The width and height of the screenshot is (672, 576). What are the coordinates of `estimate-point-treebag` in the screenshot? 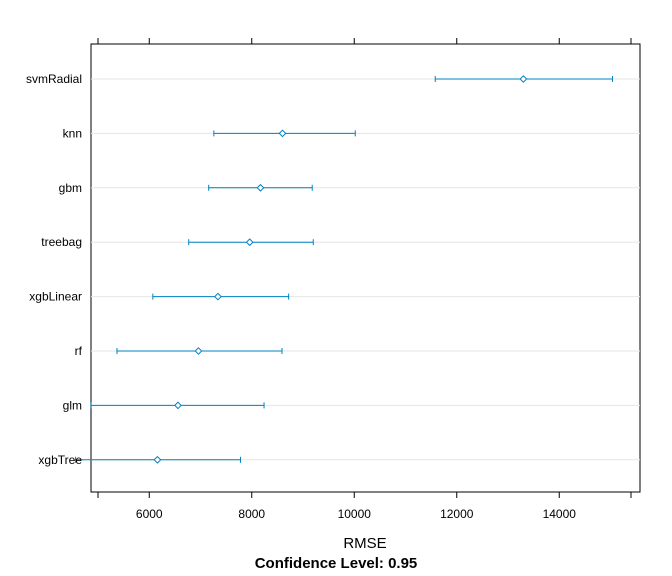 It's located at (249, 242).